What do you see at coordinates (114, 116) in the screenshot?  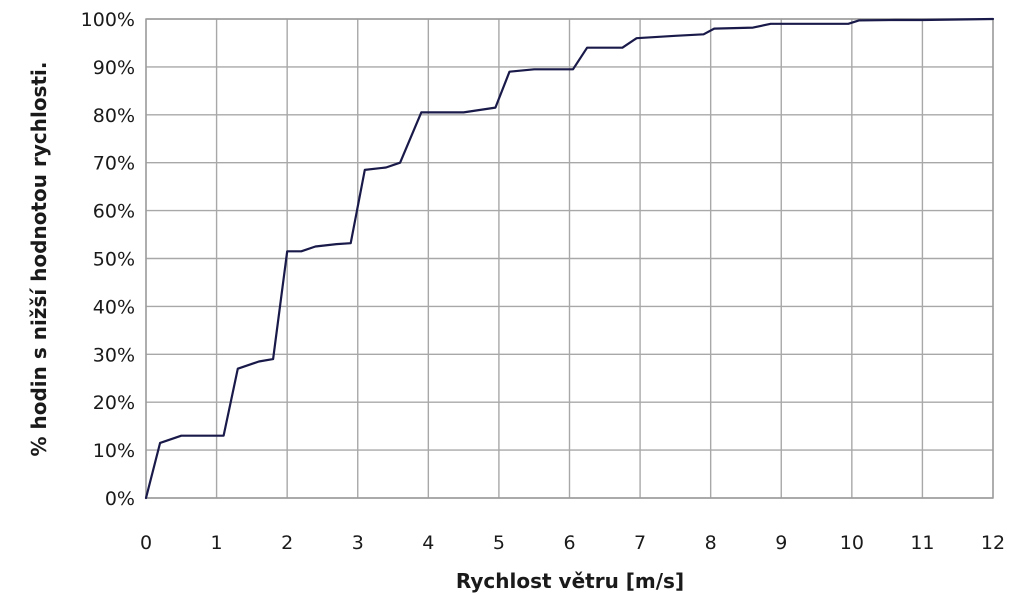 I see `y-tick-label: 80%` at bounding box center [114, 116].